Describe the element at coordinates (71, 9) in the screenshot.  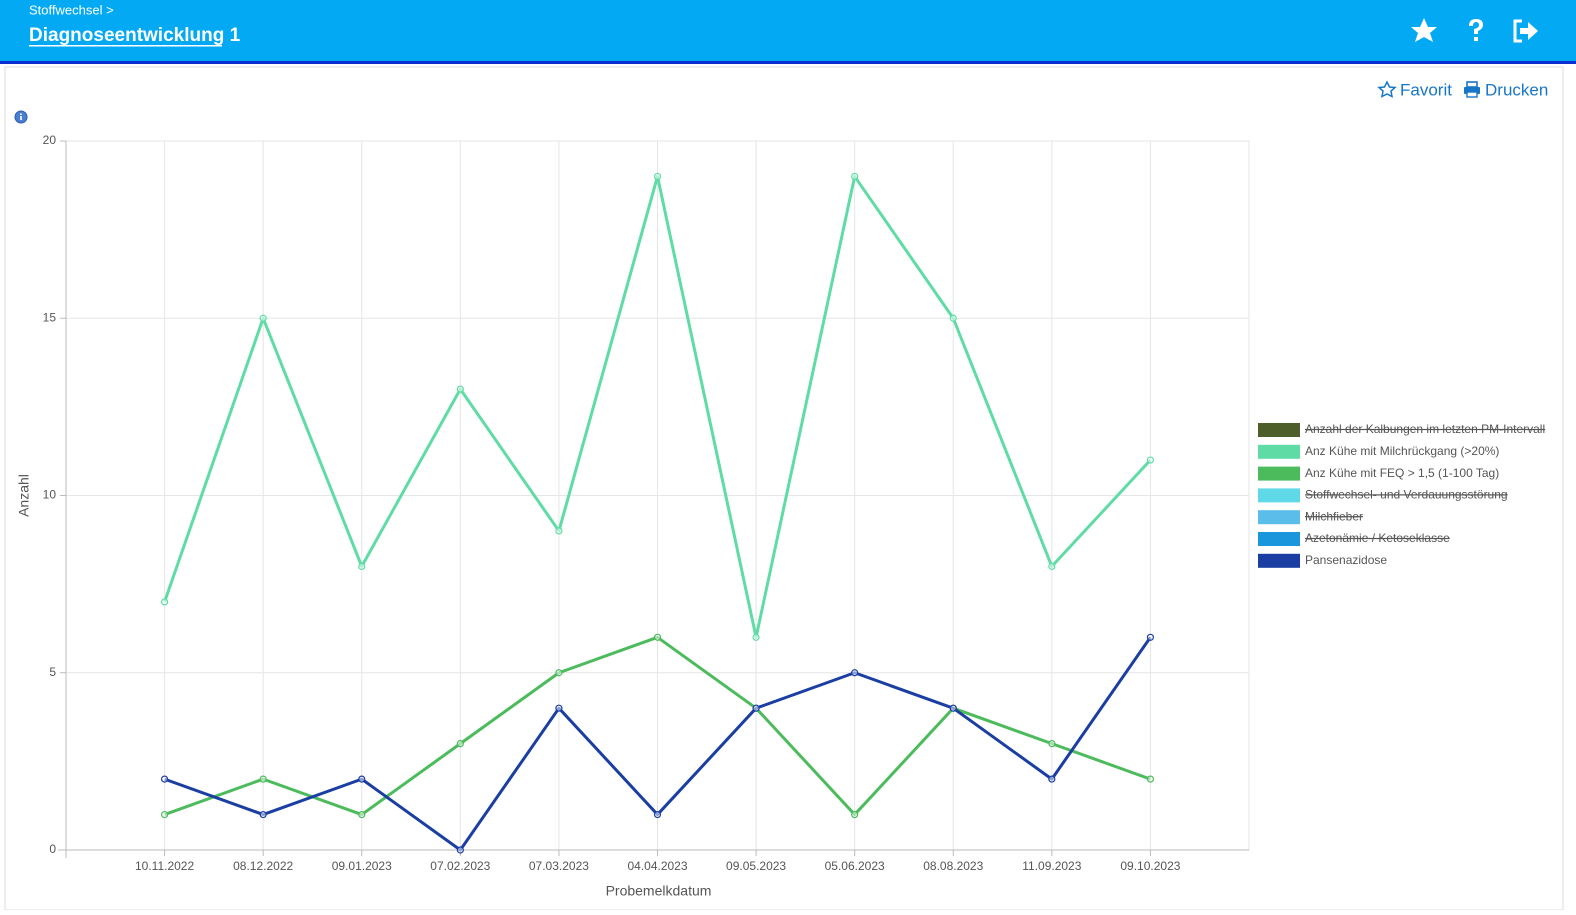
I see `breadcrumb: Stoffwechsel >` at that location.